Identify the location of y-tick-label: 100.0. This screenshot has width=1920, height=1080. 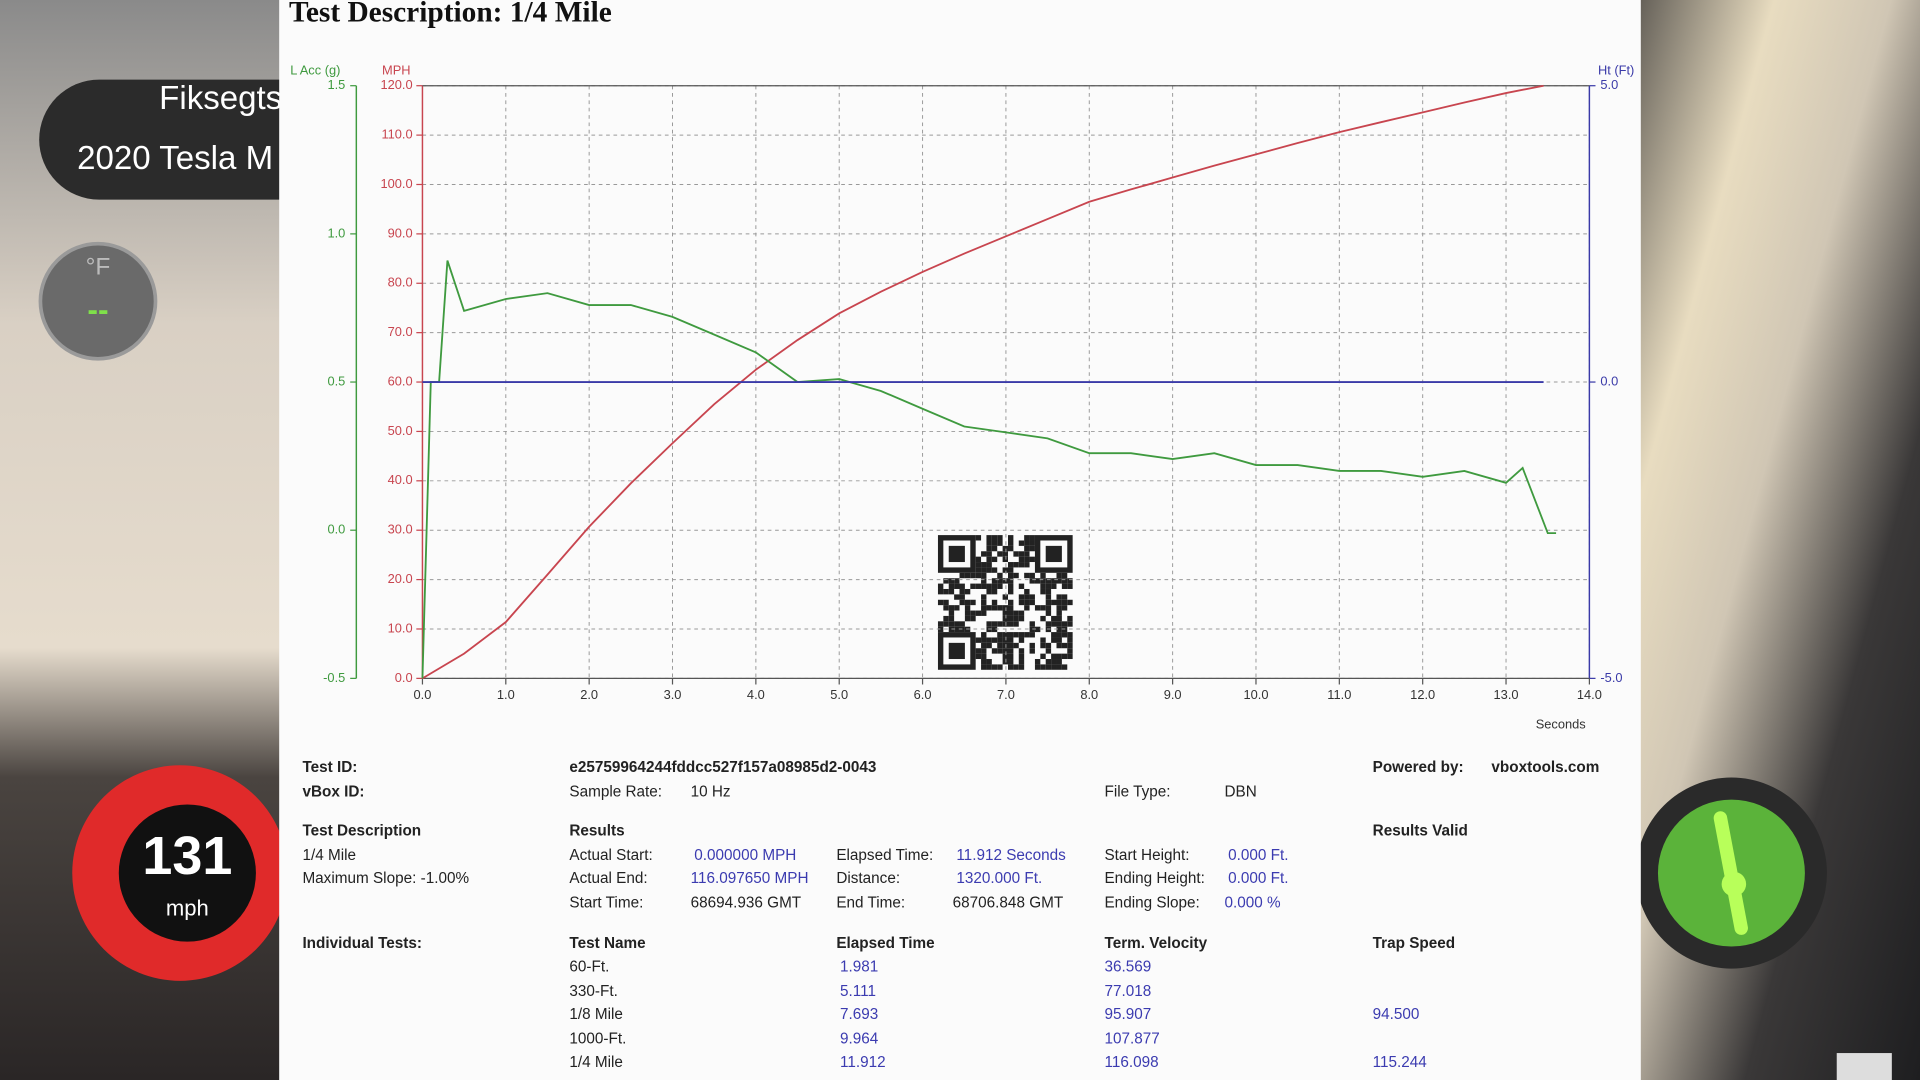
(396, 183).